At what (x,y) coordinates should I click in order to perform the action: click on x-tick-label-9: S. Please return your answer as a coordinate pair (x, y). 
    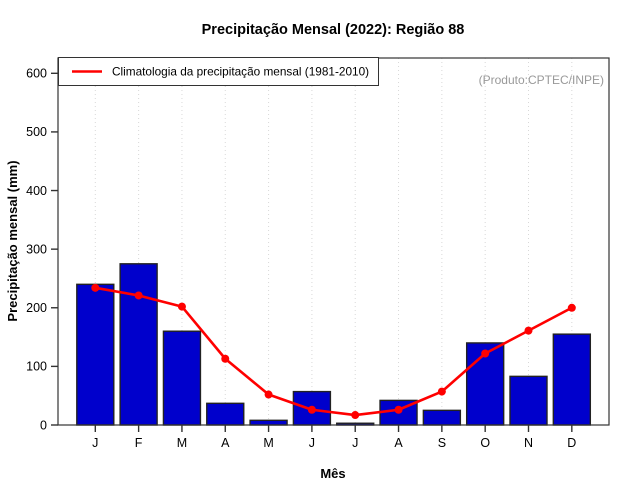
    Looking at the image, I should click on (442, 443).